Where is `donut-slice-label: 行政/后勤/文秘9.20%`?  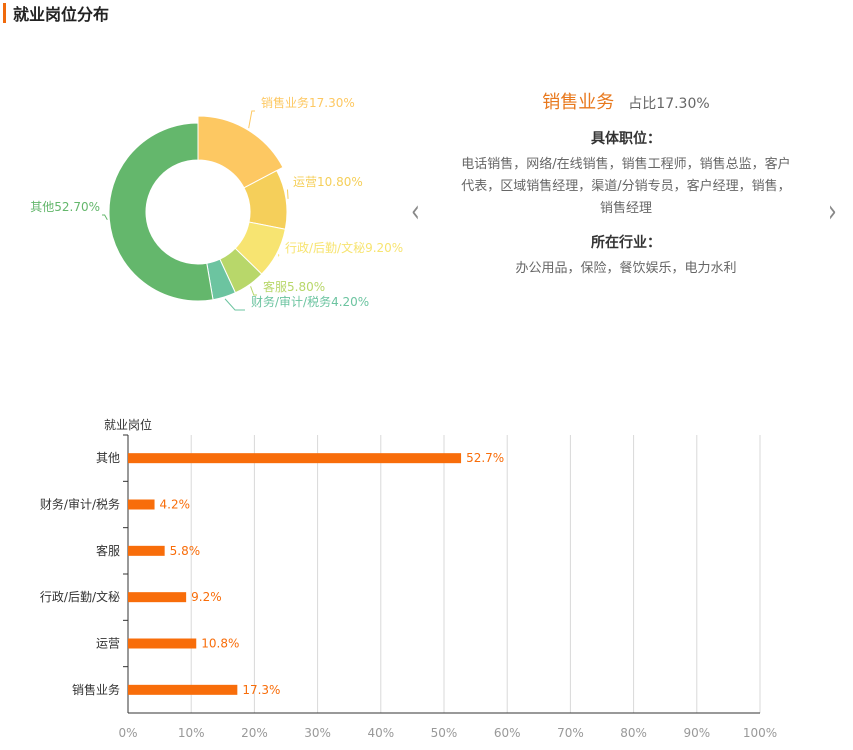 donut-slice-label: 行政/后勤/文秘9.20% is located at coordinates (344, 247).